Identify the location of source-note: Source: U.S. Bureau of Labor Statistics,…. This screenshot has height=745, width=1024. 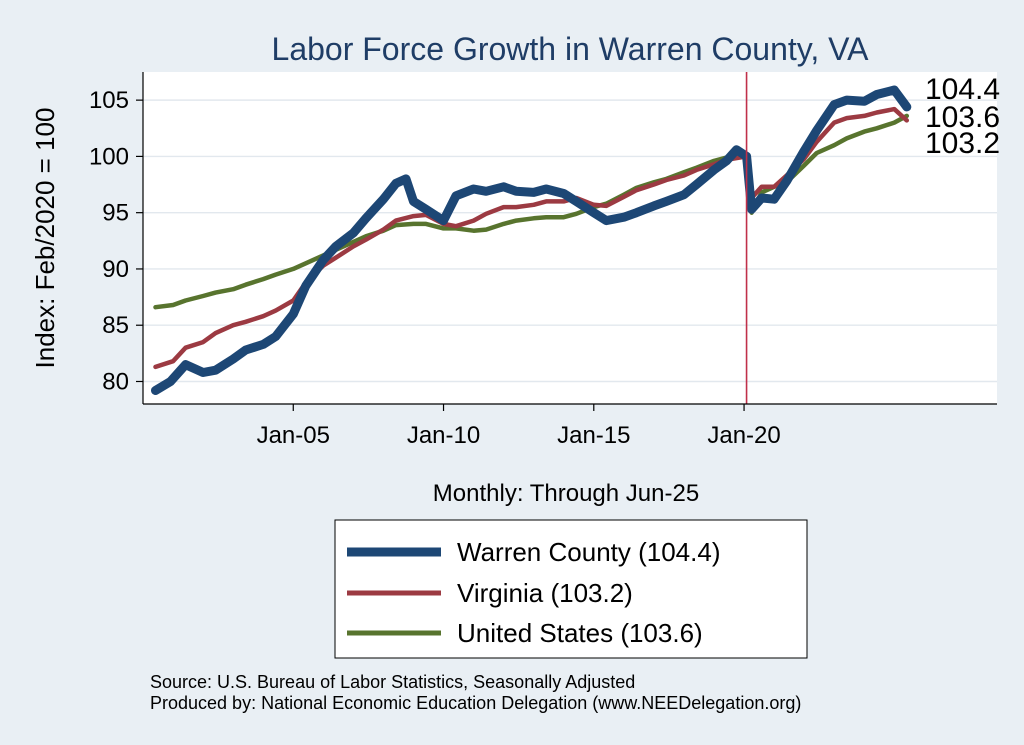
(392, 682).